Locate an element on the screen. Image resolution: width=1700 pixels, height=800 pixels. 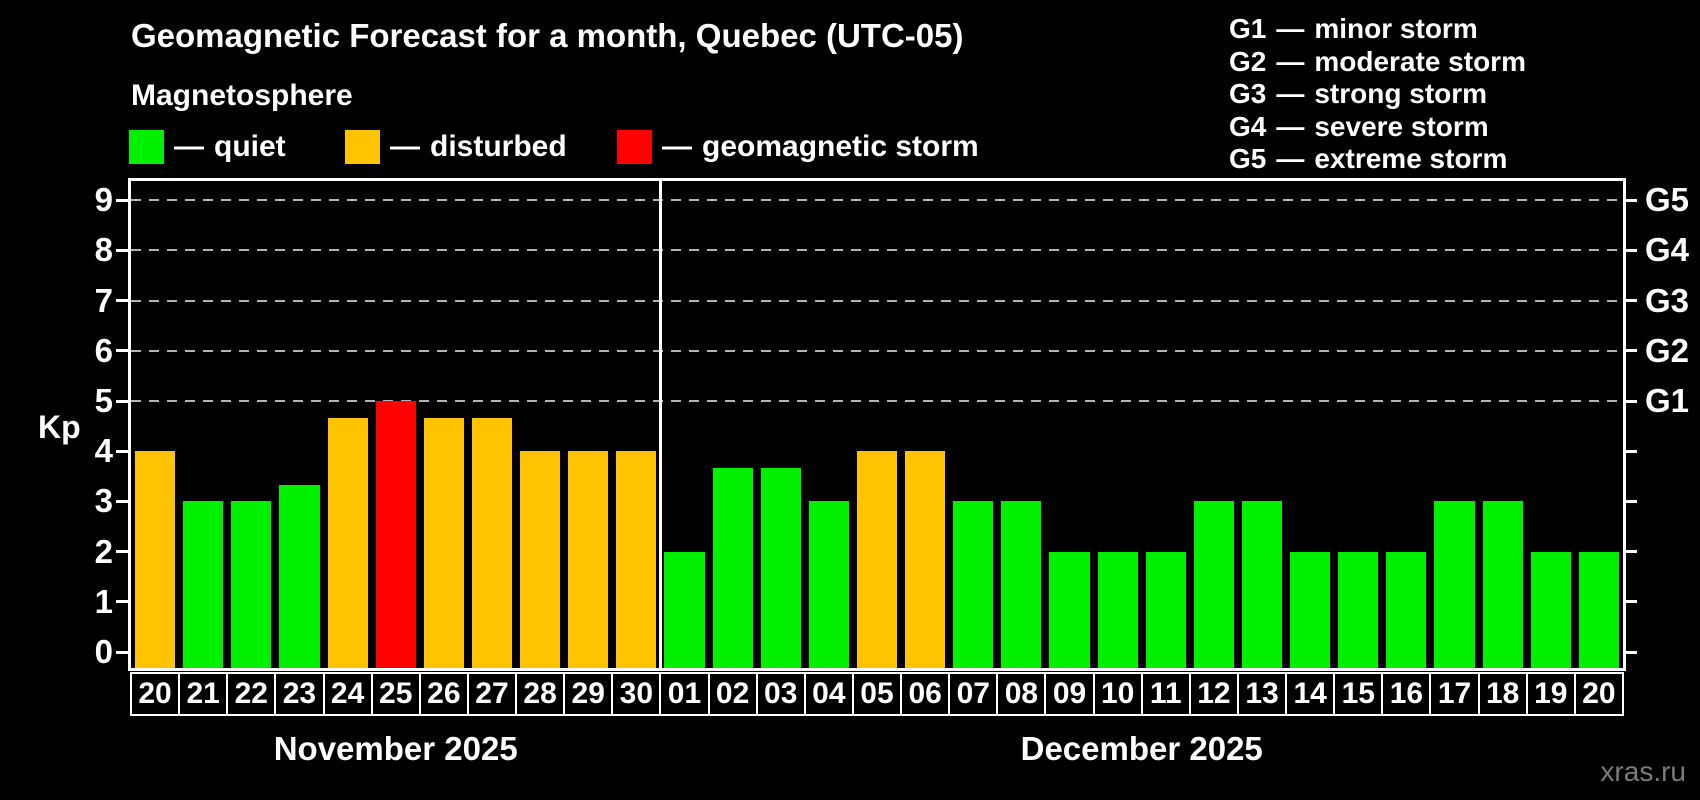
day-label-december-2025-13: 13 is located at coordinates (1262, 694).